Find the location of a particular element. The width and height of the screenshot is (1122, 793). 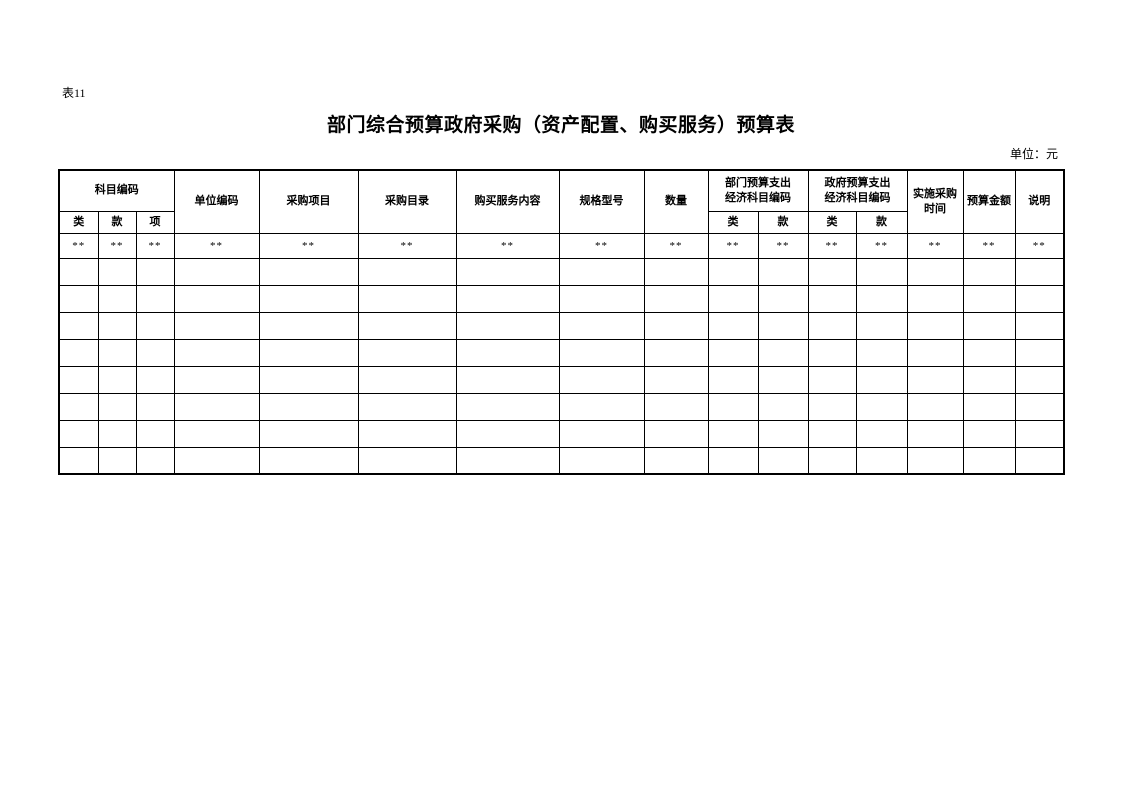

page-title: 部门综合预算政府采购（资产配置、购买服务）预算表 is located at coordinates (560, 125).